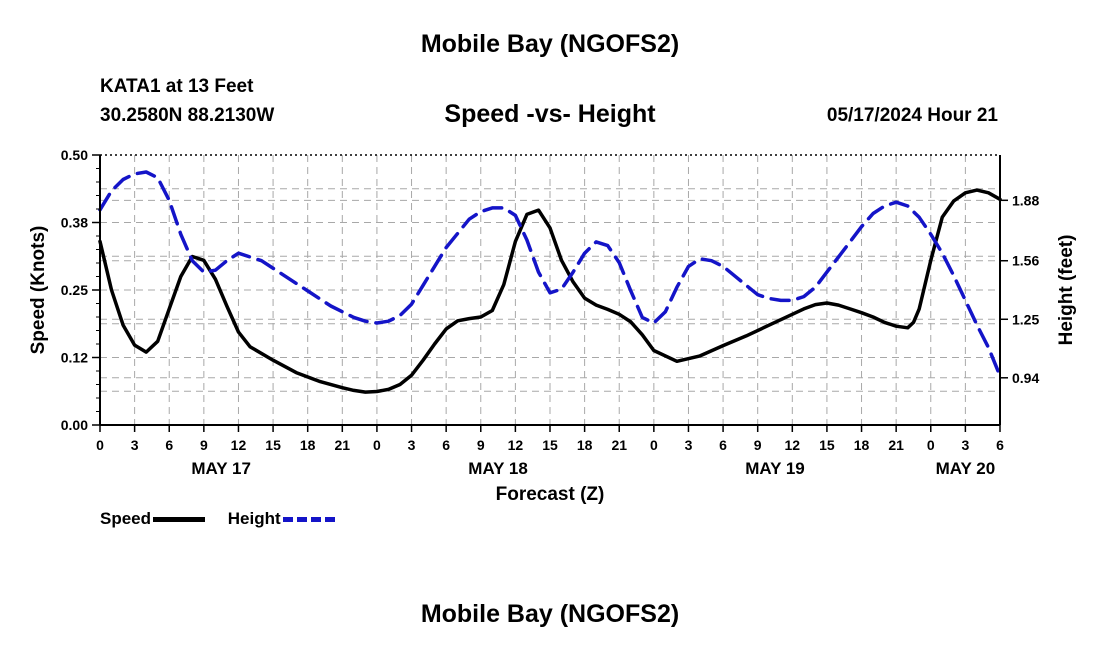 Image resolution: width=1100 pixels, height=650 pixels. Describe the element at coordinates (550, 494) in the screenshot. I see `x-axis-title: Forecast (Z)` at that location.